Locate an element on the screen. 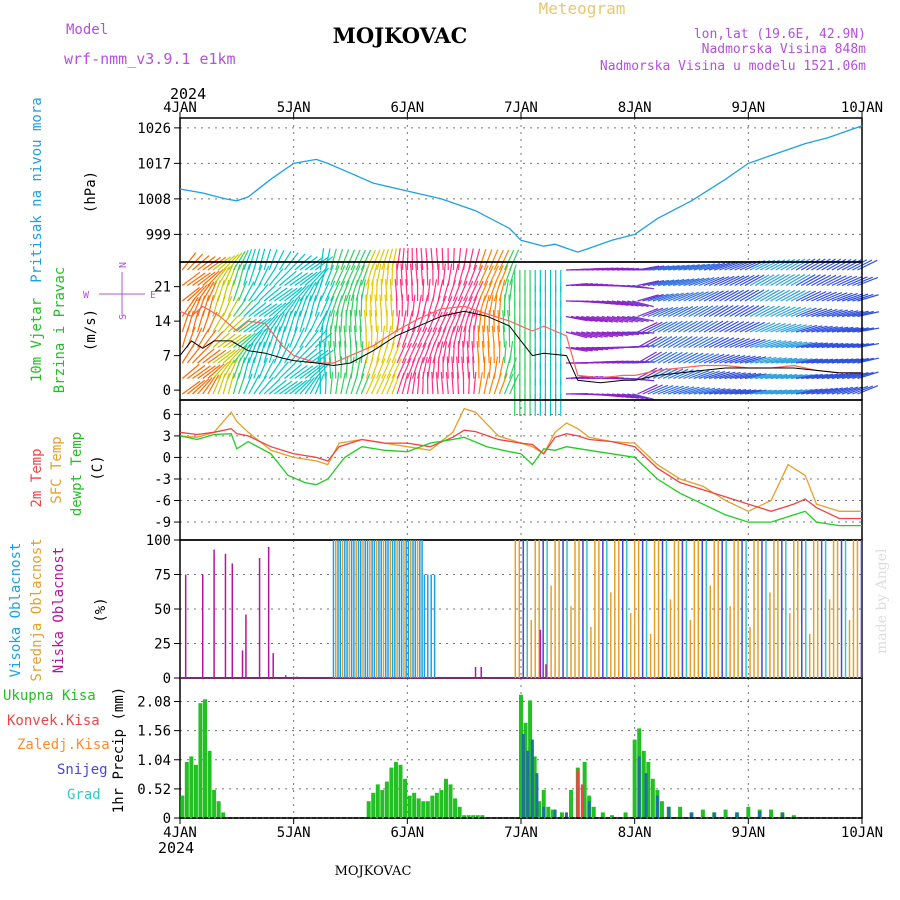  compass-e: E is located at coordinates (153, 295).